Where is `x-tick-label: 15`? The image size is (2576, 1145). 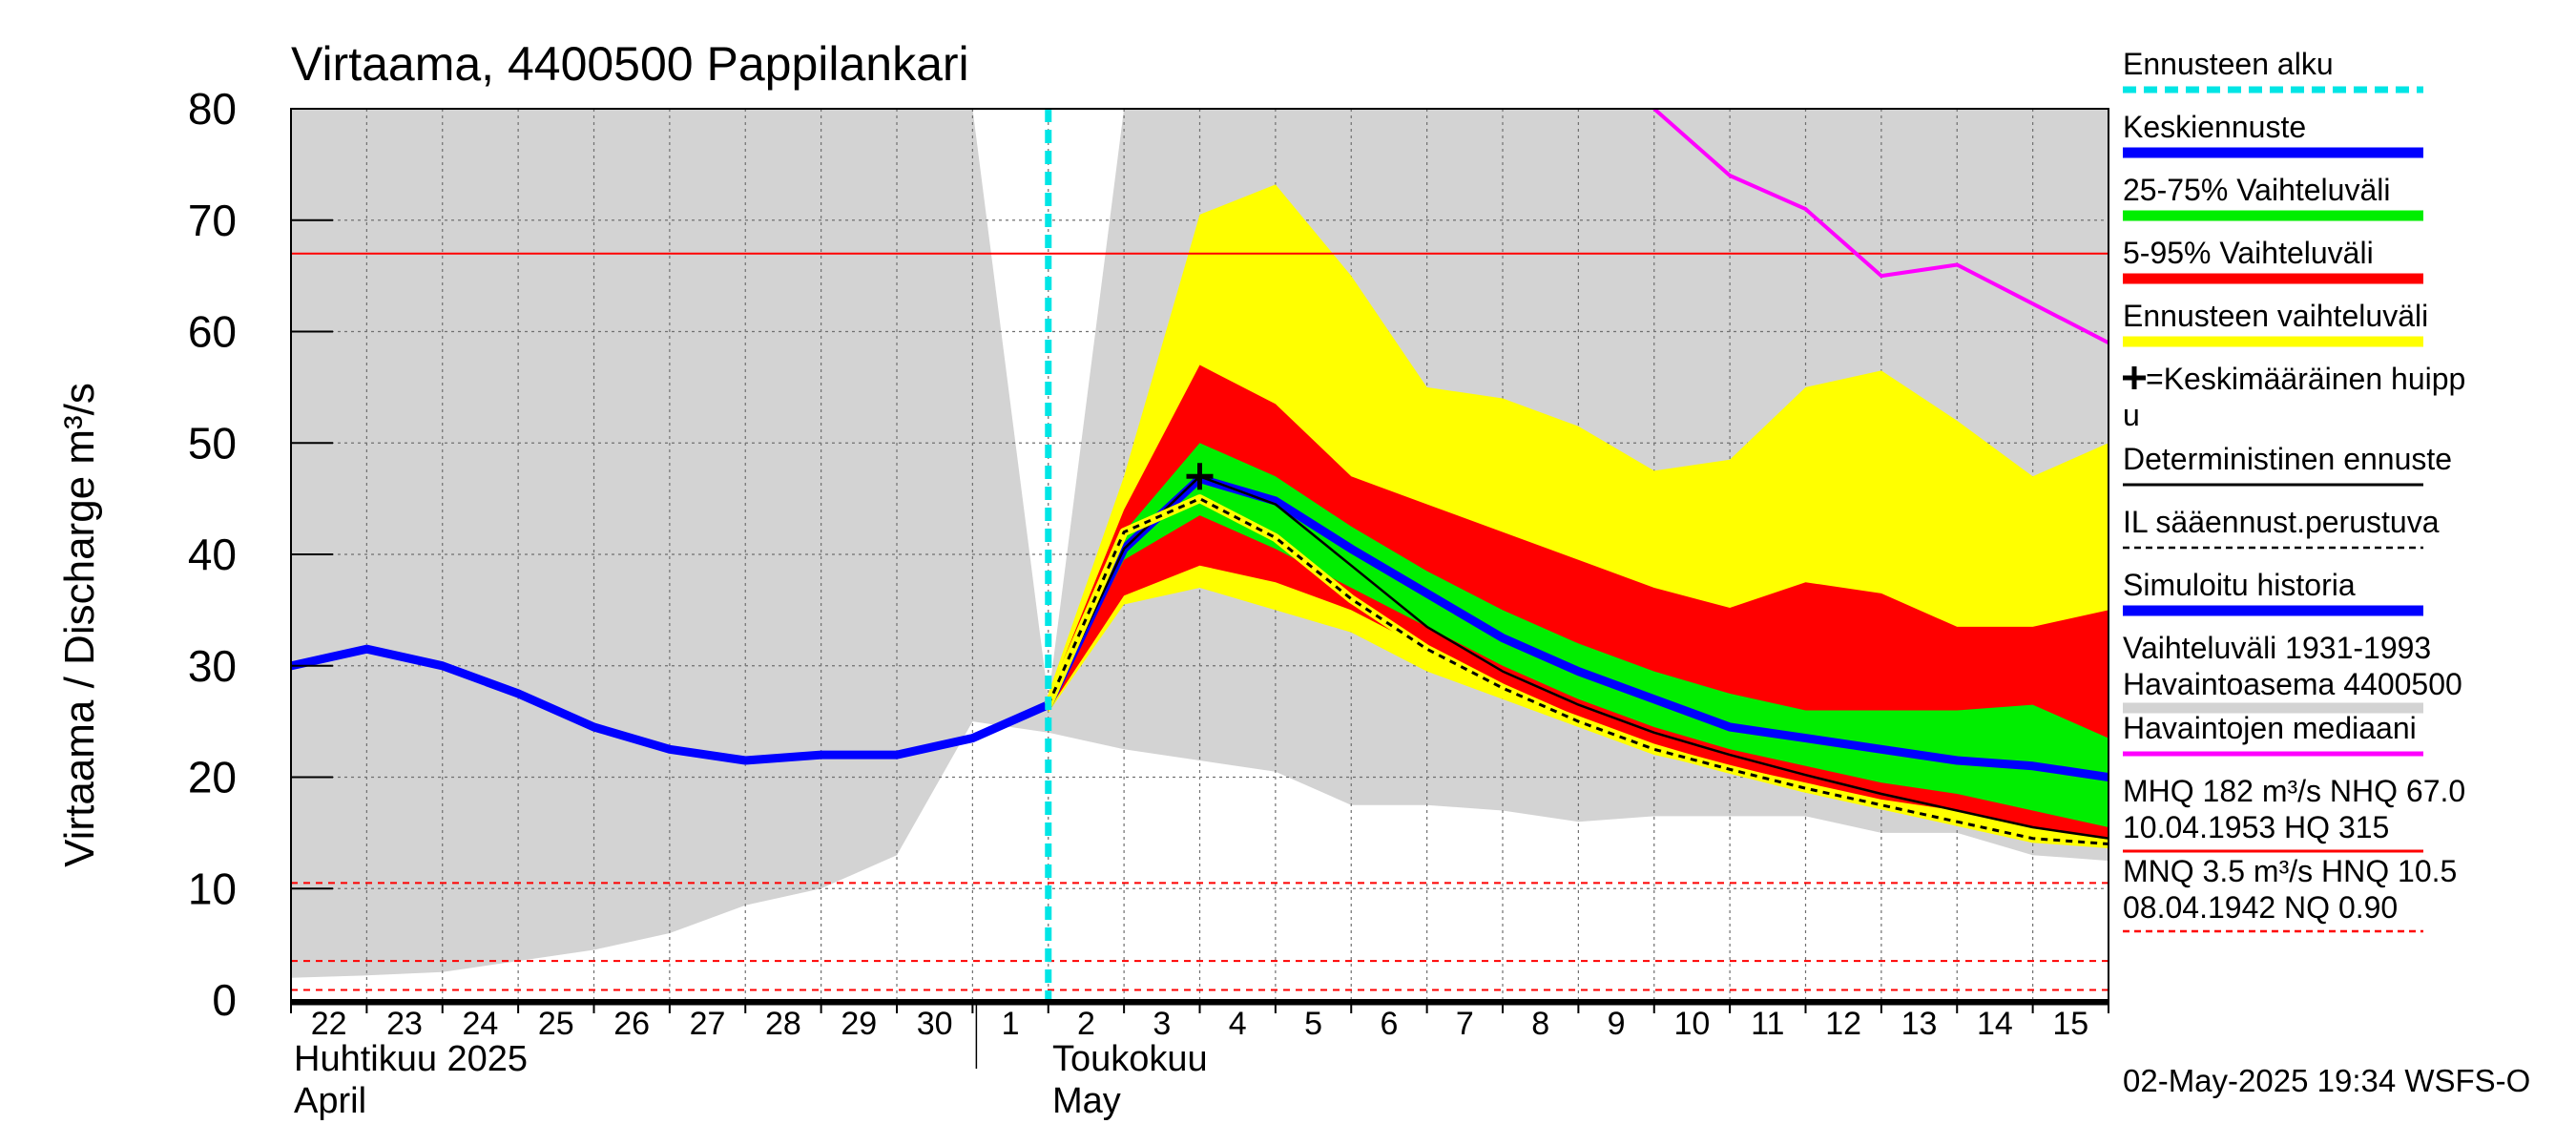 x-tick-label: 15 is located at coordinates (2070, 1024).